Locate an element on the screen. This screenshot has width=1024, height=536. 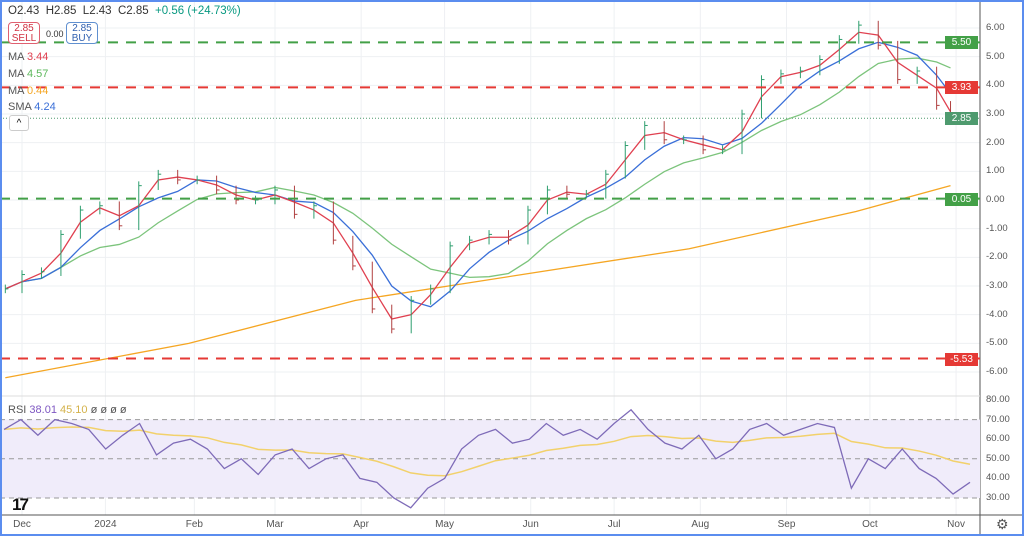
last-price-tag: 2.85 is located at coordinates (961, 119).